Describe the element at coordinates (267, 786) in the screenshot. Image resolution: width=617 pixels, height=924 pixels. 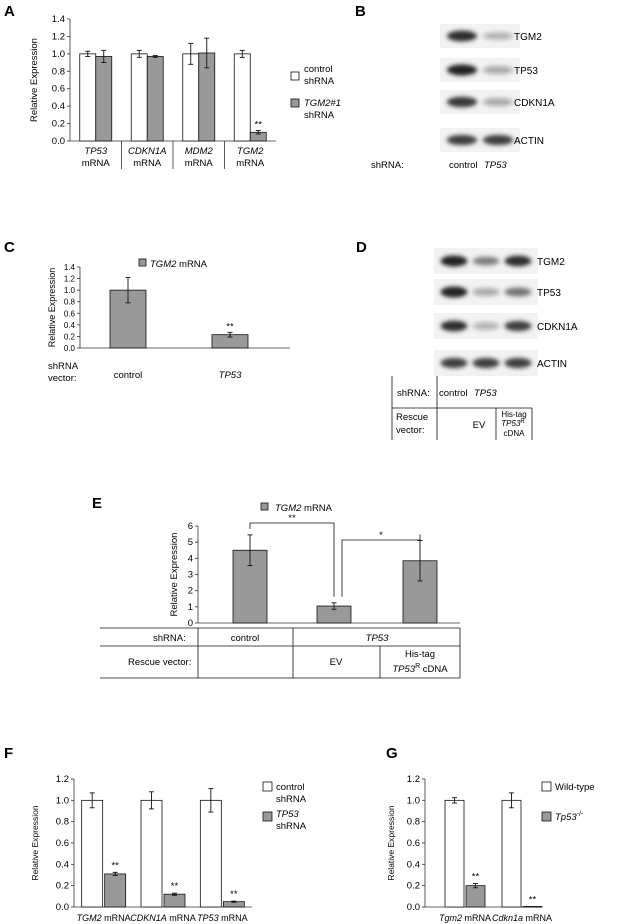
I see `legend-swatch-f-control` at that location.